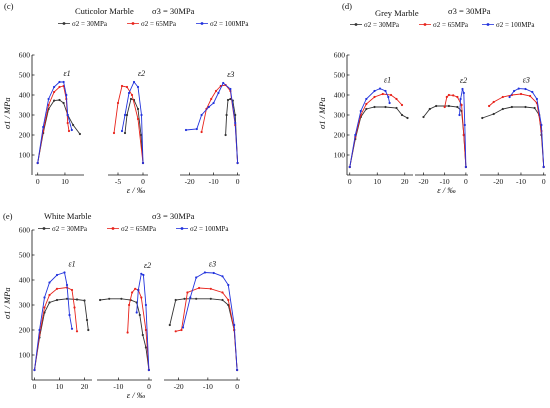 This screenshot has height=408, width=550. Describe the element at coordinates (25, 55) in the screenshot. I see `y-tick-label: 600` at that location.